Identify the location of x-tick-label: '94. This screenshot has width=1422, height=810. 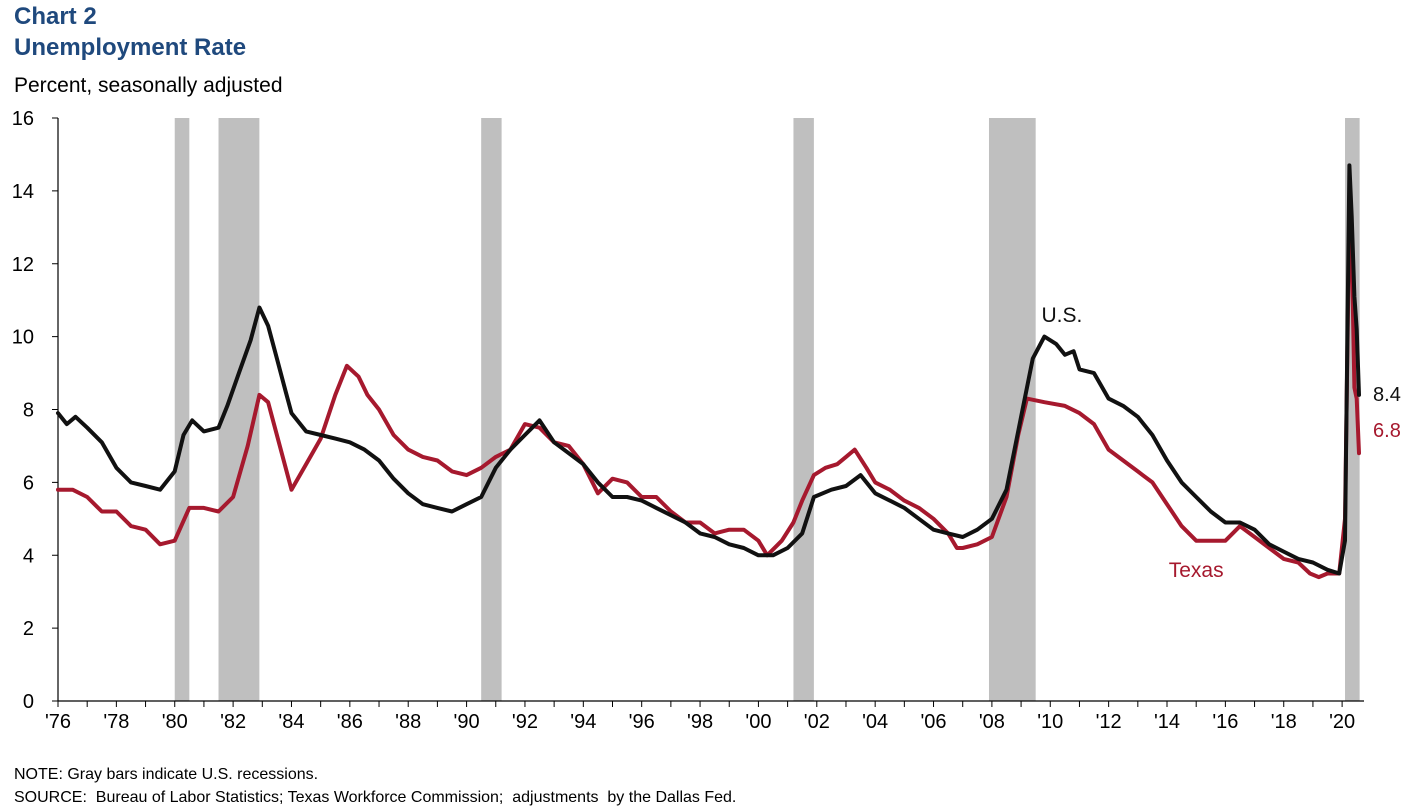
(583, 722).